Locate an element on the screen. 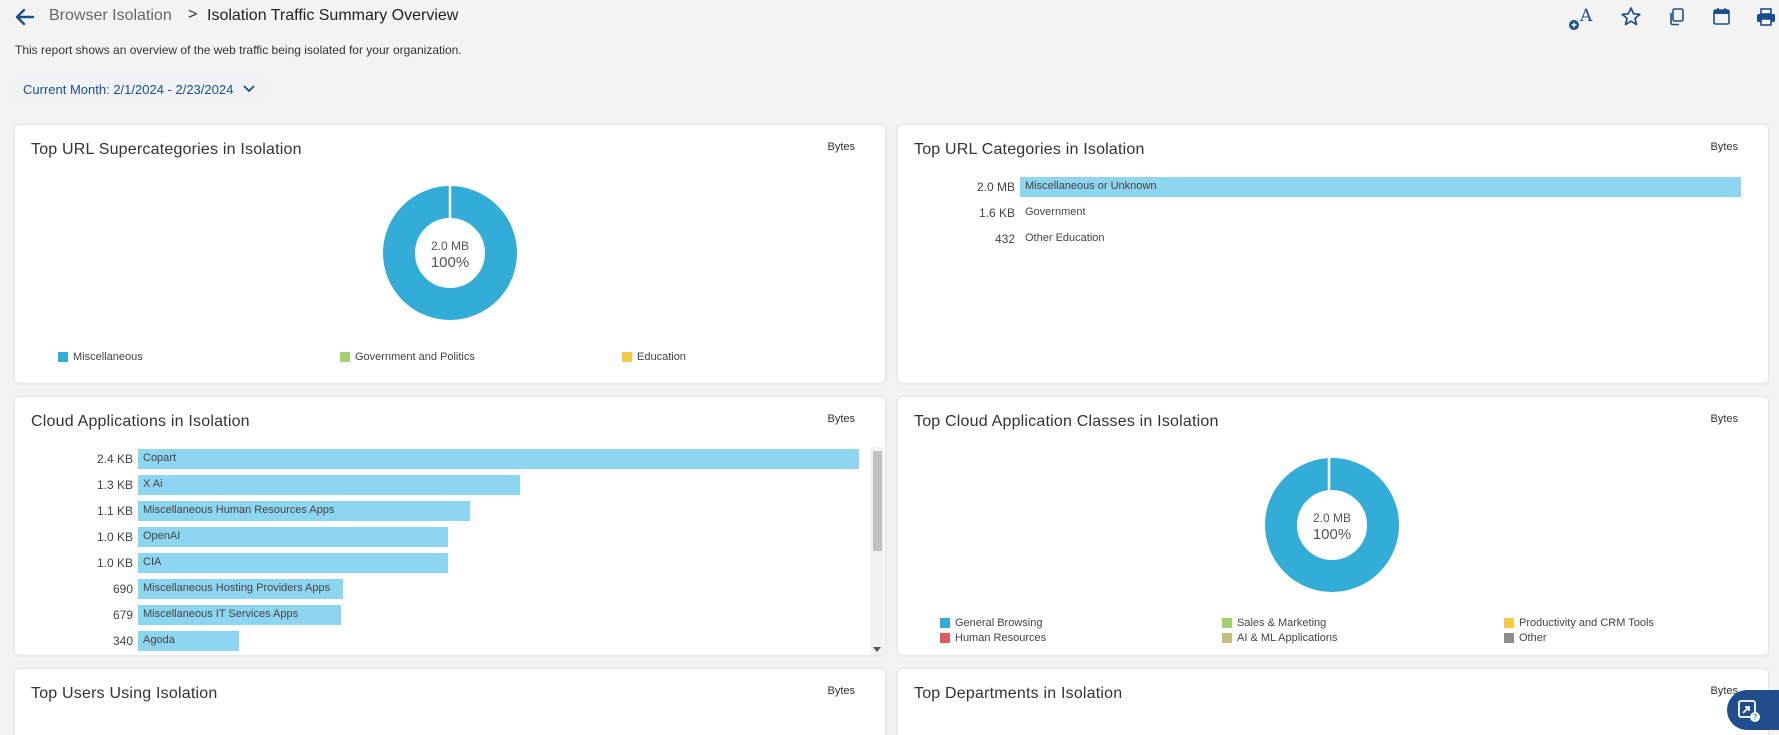 The image size is (1779, 735). bar-row: 2.0 MB Miscellaneous or Unknown is located at coordinates (1333, 186).